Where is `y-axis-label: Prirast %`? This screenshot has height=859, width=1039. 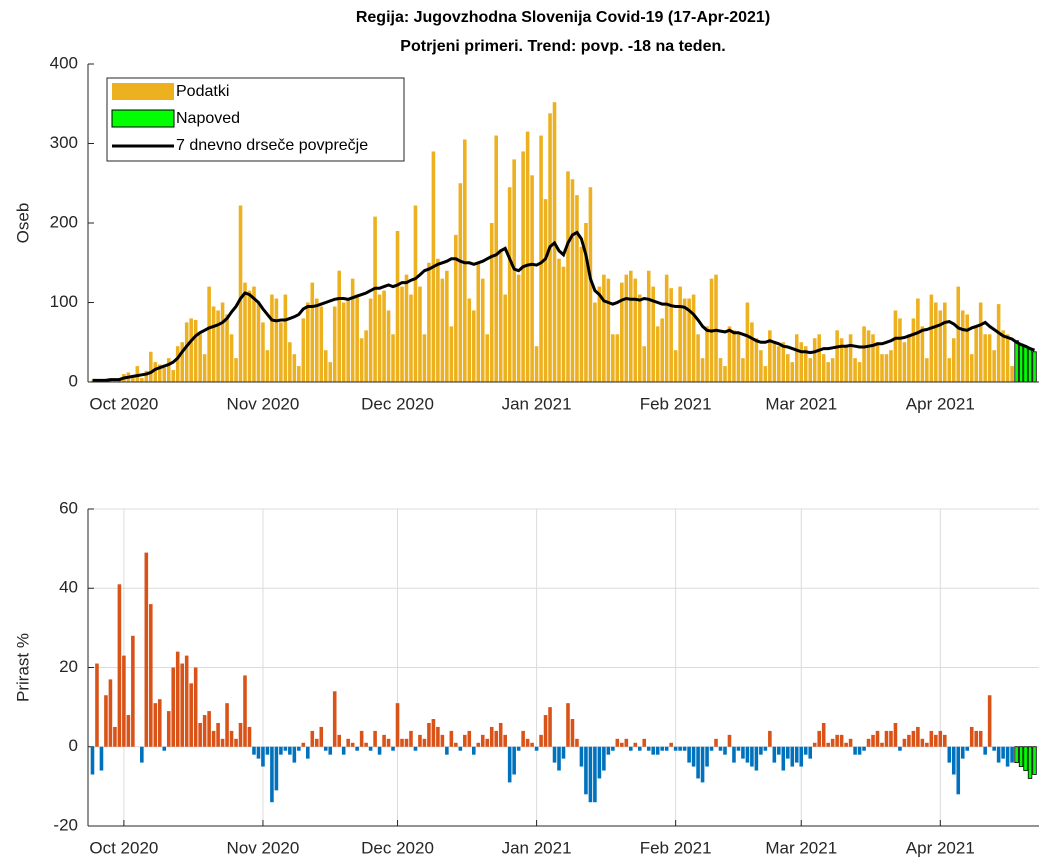
y-axis-label: Prirast % is located at coordinates (22, 667).